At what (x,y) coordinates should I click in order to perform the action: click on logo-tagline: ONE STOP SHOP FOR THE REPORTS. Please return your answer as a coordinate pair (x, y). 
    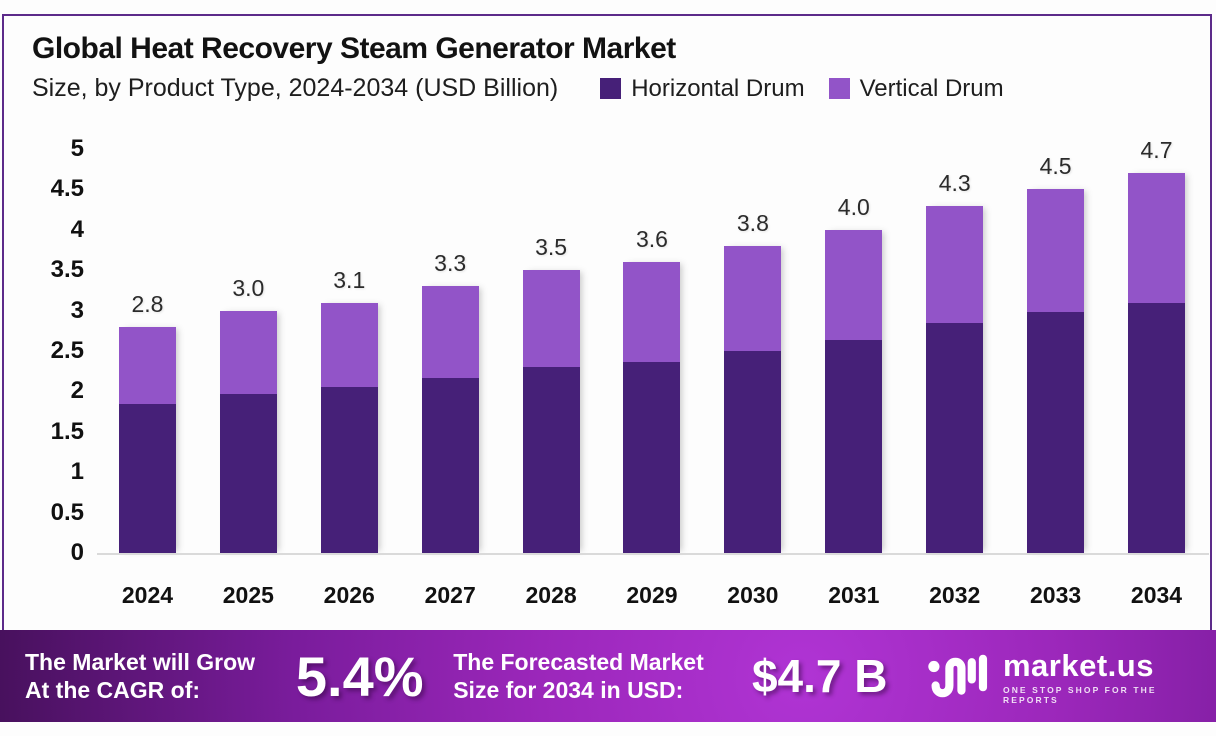
    Looking at the image, I should click on (1079, 694).